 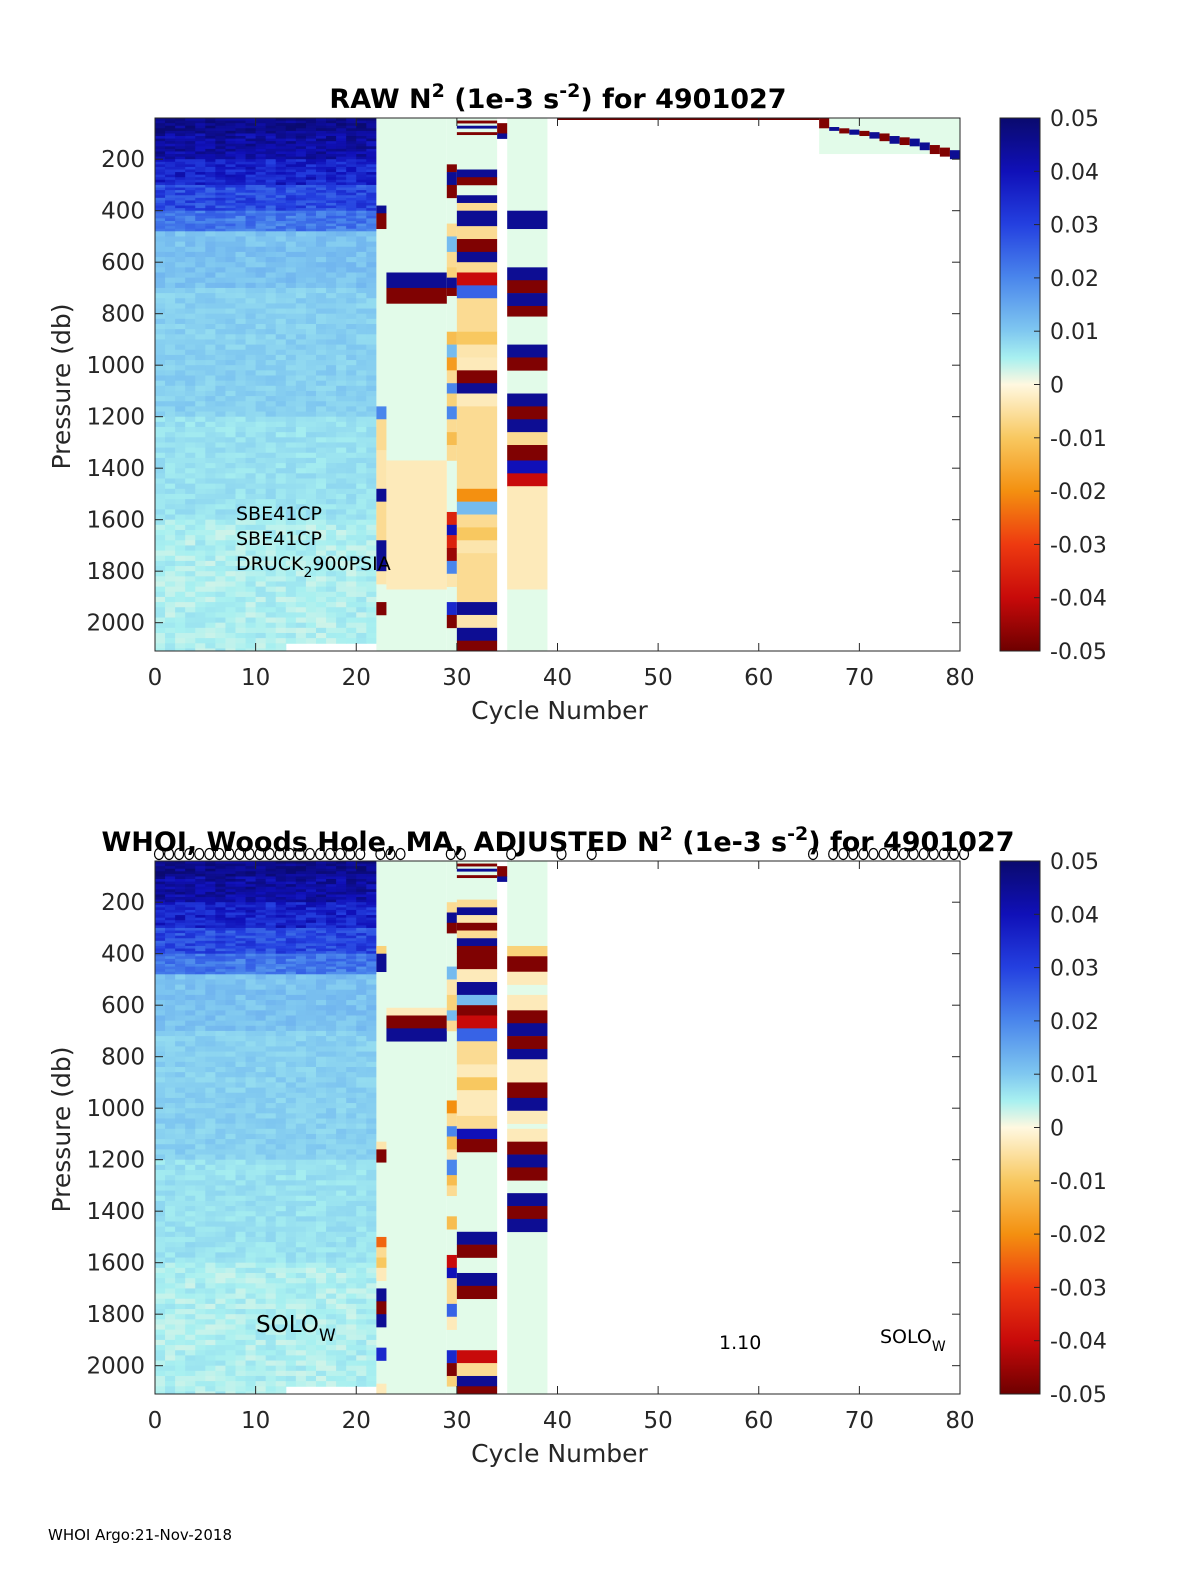 What do you see at coordinates (1020, 384) in the screenshot?
I see `colorbar` at bounding box center [1020, 384].